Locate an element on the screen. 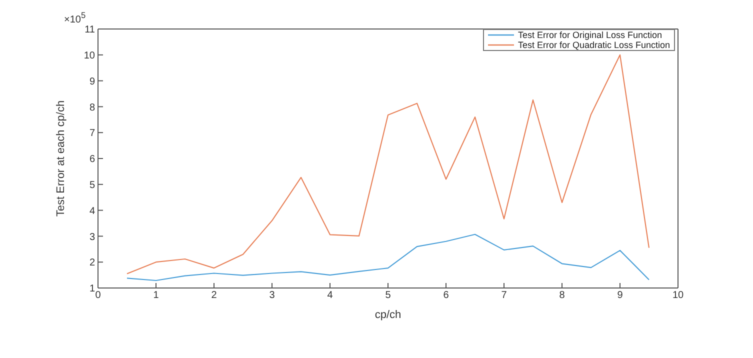 This screenshot has width=753, height=358. y-tick-label: 6 is located at coordinates (92, 160).